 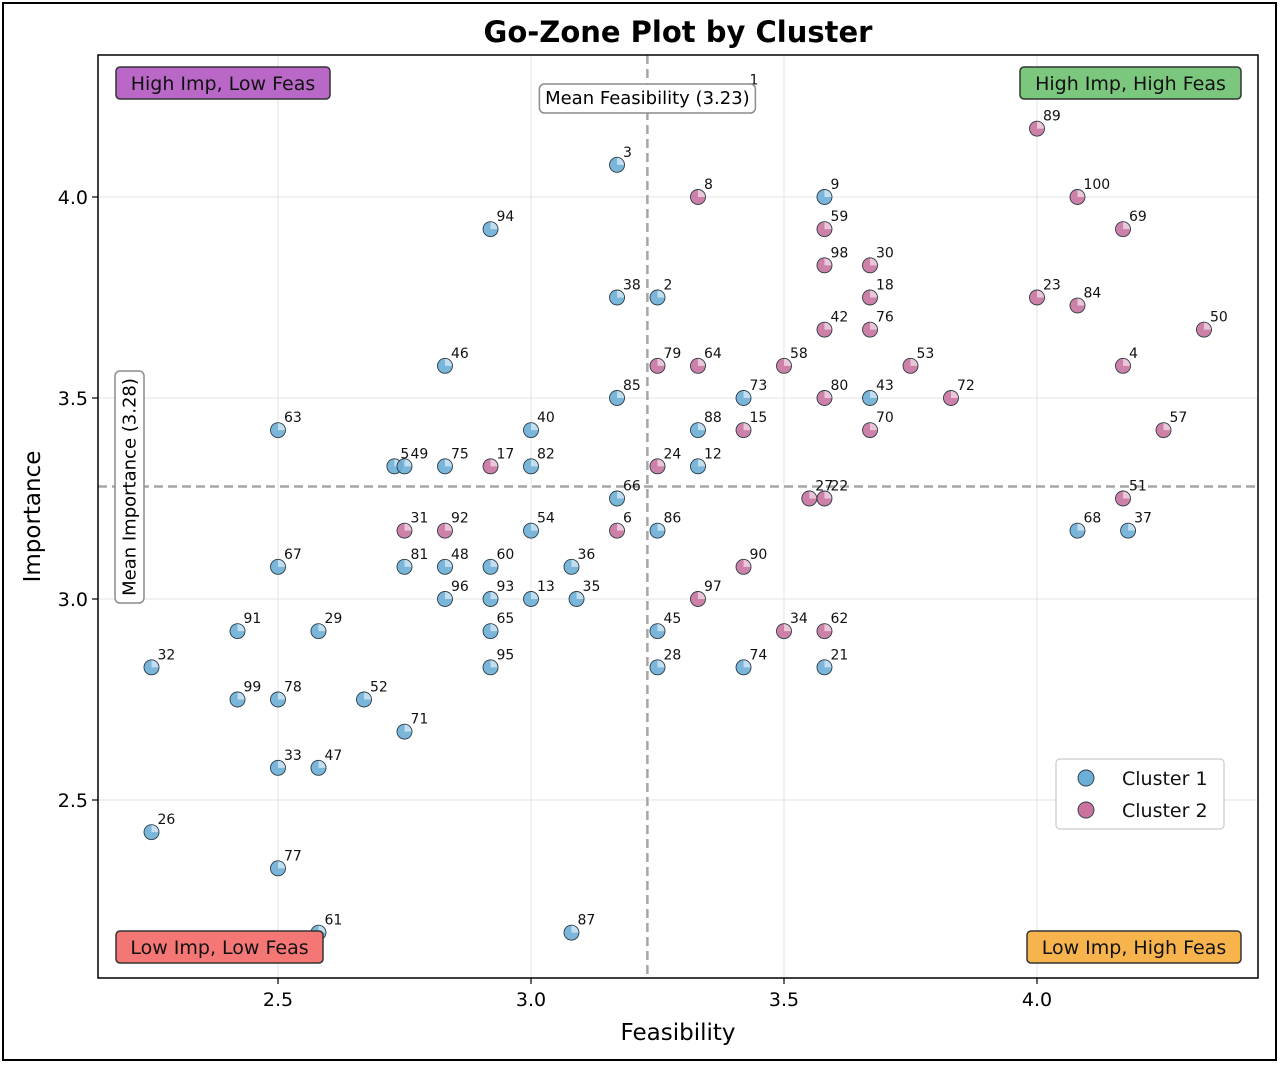 I want to click on point-label: 43, so click(x=885, y=386).